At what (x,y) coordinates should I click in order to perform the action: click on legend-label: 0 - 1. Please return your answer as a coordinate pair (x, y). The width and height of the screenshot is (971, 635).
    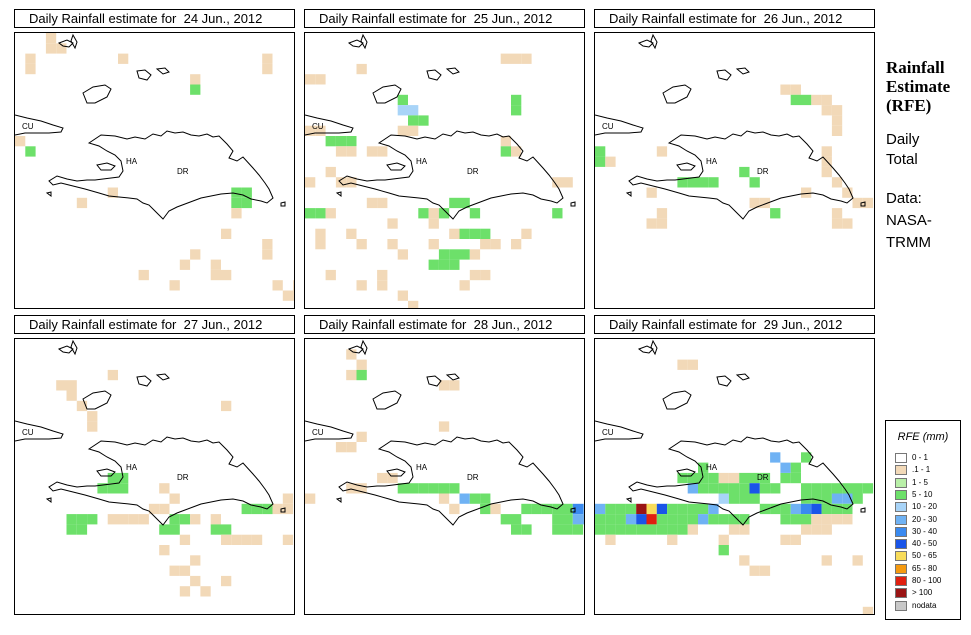
    Looking at the image, I should click on (920, 457).